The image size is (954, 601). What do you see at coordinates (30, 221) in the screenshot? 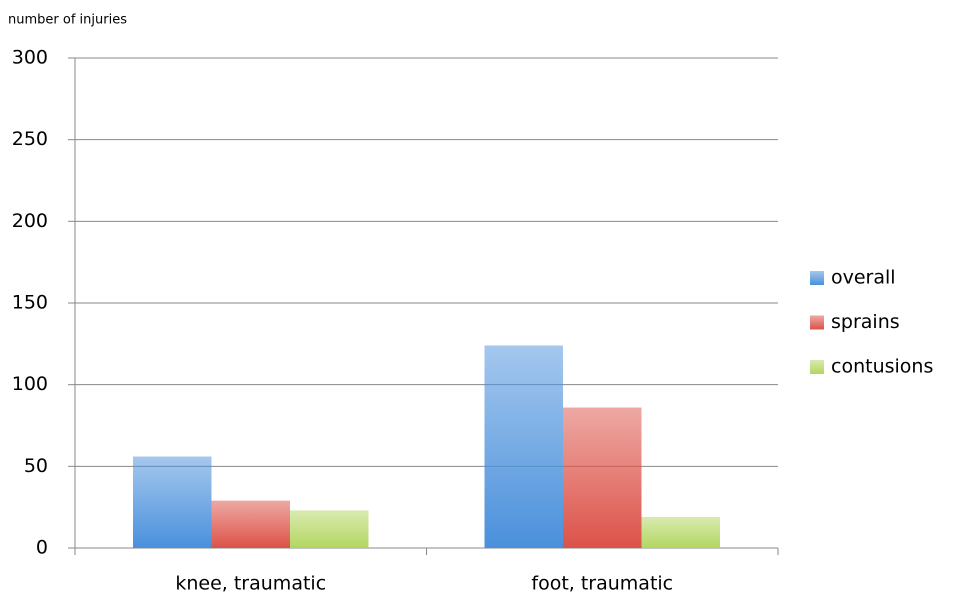
I see `y-tick-label: 200` at bounding box center [30, 221].